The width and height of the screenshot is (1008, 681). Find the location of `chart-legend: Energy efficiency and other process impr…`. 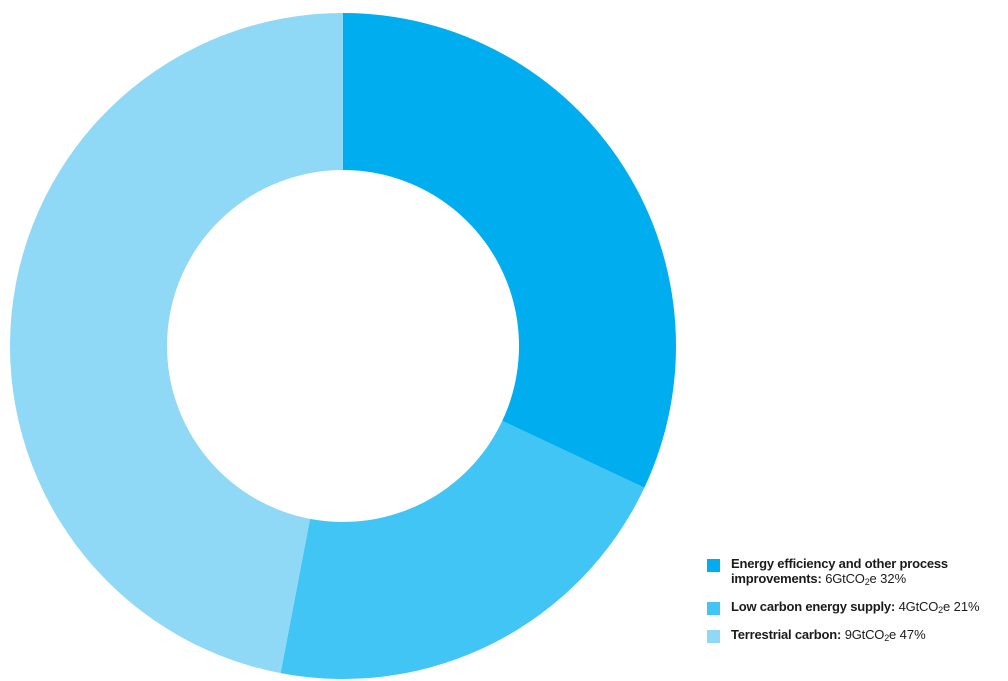

chart-legend: Energy efficiency and other process impr… is located at coordinates (857, 605).